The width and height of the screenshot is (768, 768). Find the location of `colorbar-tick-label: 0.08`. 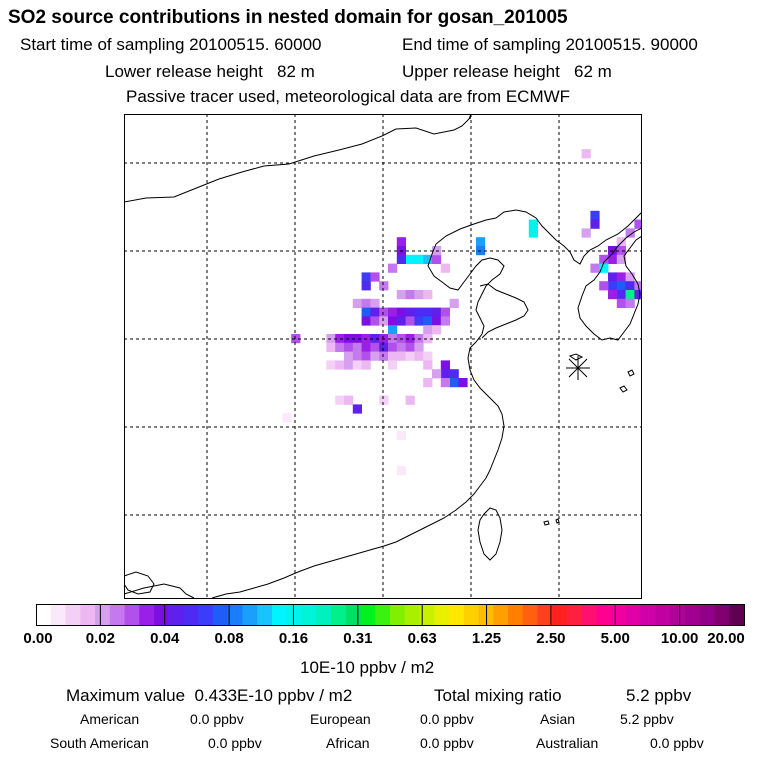

colorbar-tick-label: 0.08 is located at coordinates (229, 638).